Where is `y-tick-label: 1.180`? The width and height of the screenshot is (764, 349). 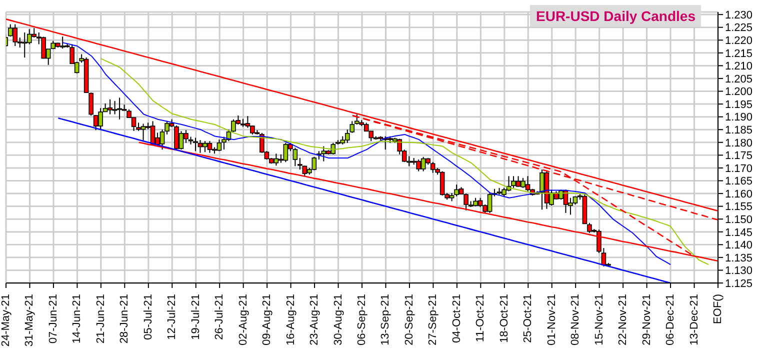 y-tick-label: 1.180 is located at coordinates (739, 143).